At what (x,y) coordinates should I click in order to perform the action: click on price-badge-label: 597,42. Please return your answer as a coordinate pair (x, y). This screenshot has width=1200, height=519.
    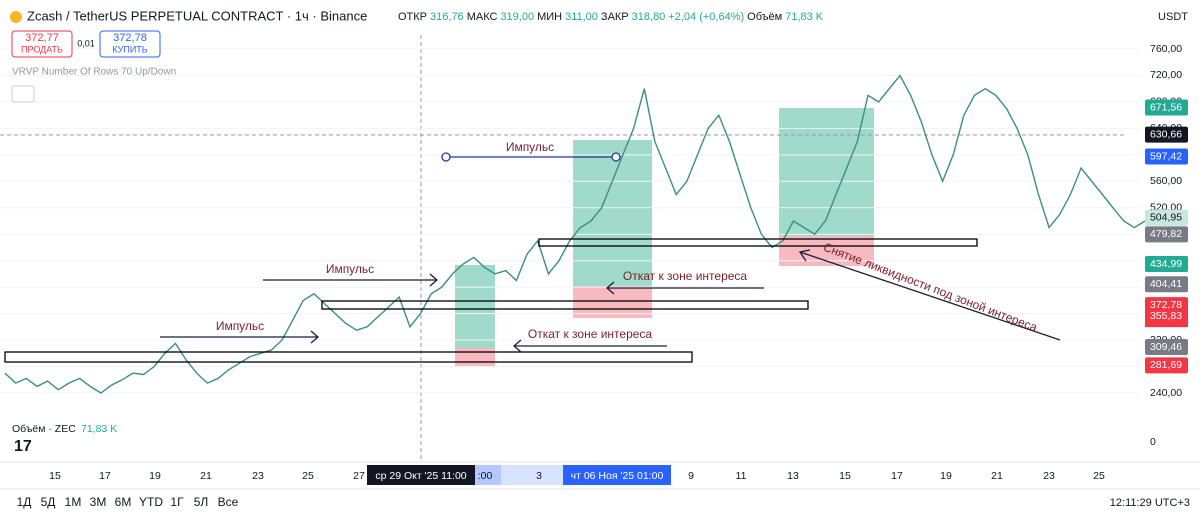
    Looking at the image, I should click on (1166, 156).